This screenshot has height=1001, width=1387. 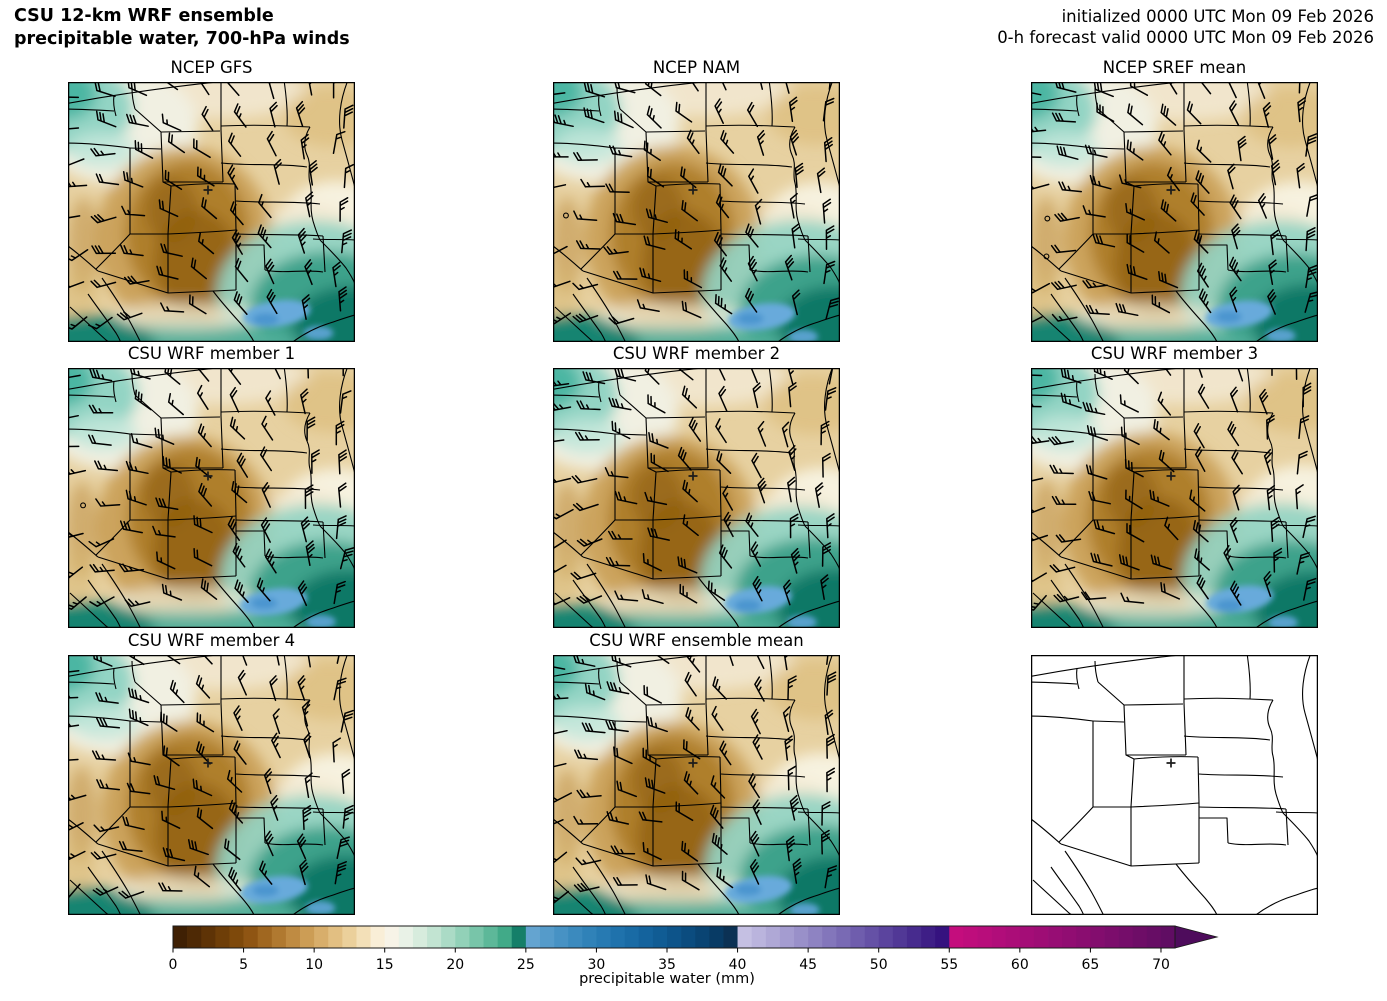 I want to click on panel-basemap-empty, so click(x=1174, y=785).